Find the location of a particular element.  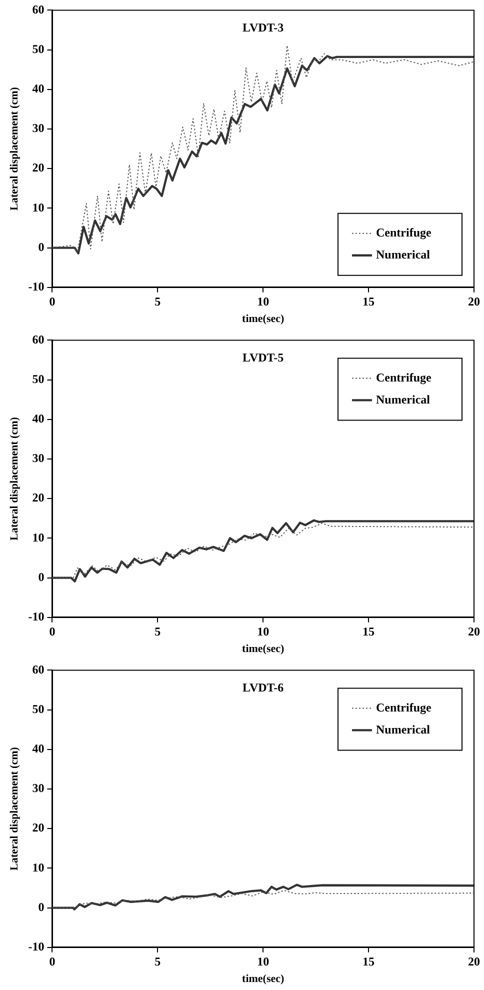

text: LVDT-6 is located at coordinates (263, 687).